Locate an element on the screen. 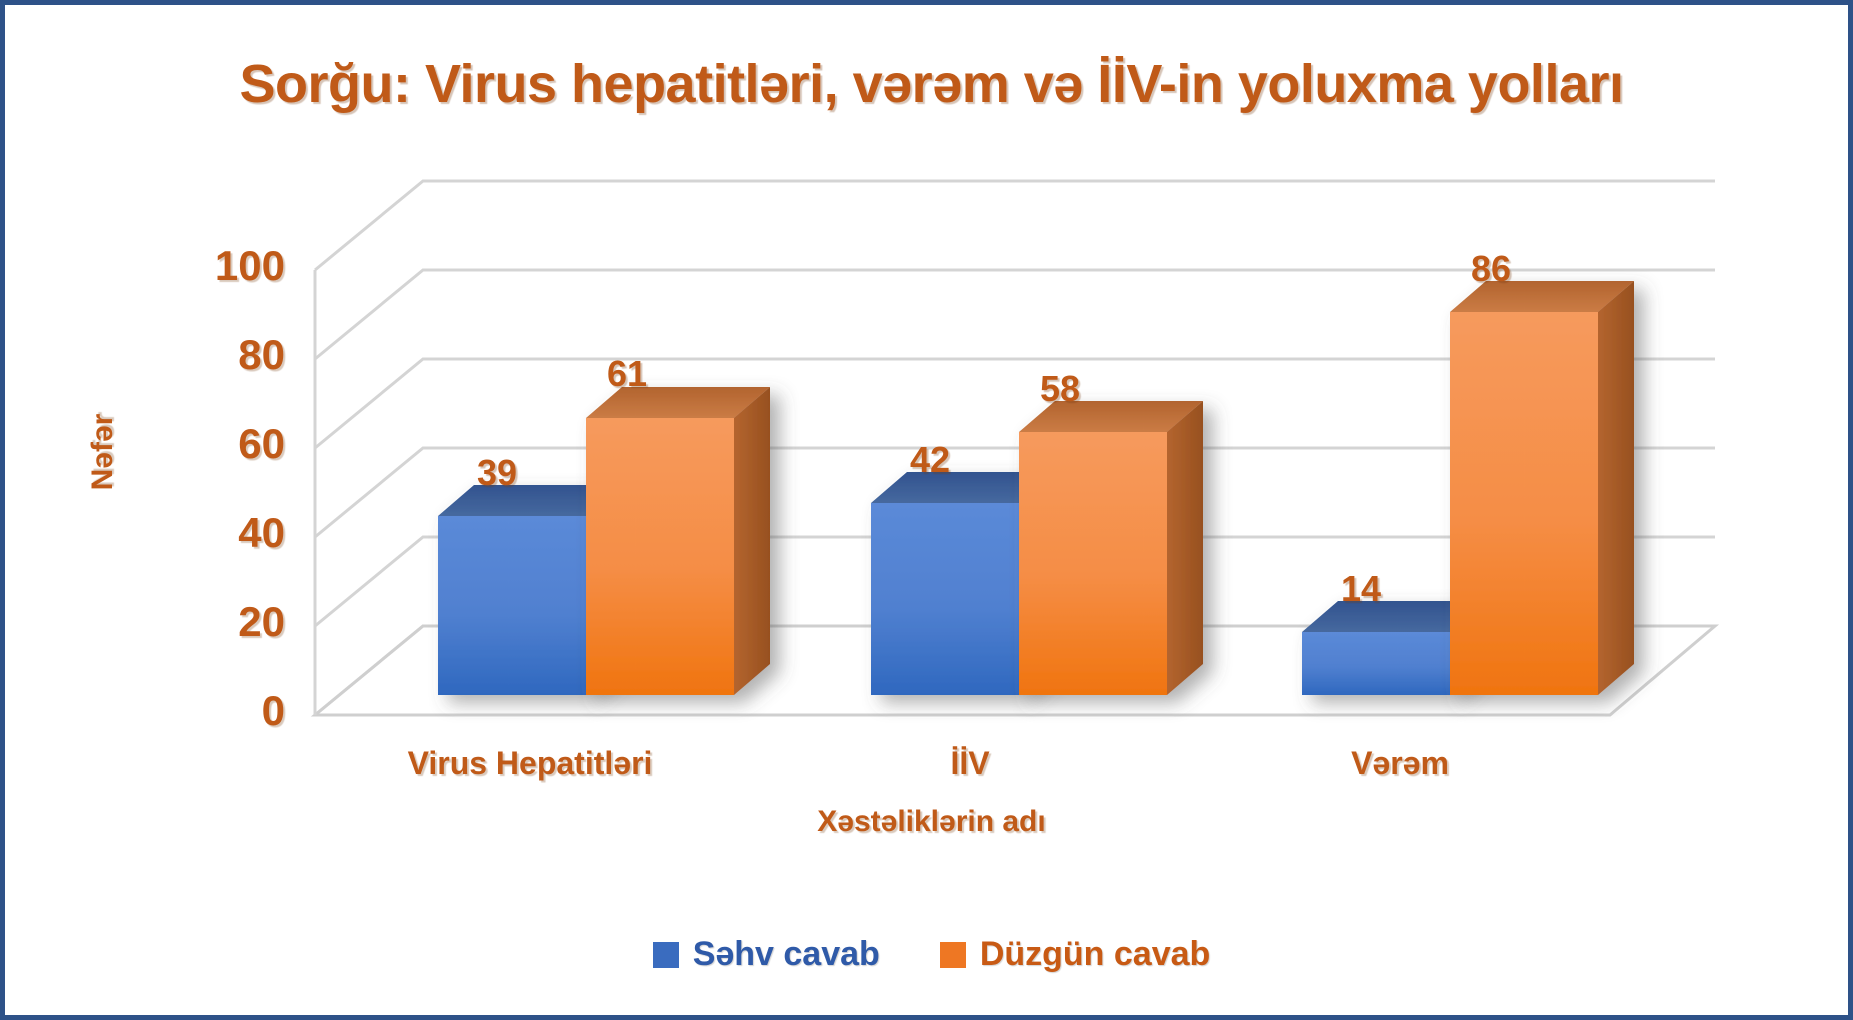  y-tick-100: 100 is located at coordinates (249, 265).